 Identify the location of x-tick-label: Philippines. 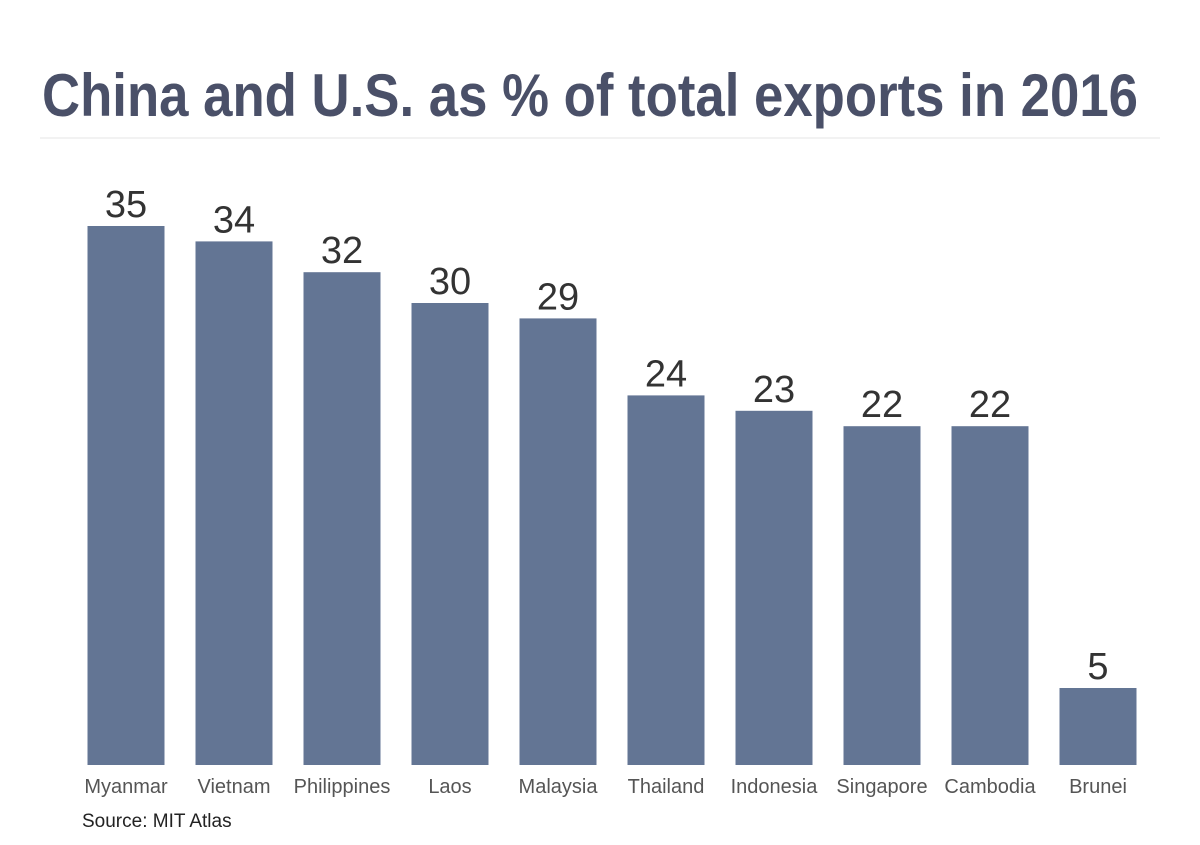
(342, 787).